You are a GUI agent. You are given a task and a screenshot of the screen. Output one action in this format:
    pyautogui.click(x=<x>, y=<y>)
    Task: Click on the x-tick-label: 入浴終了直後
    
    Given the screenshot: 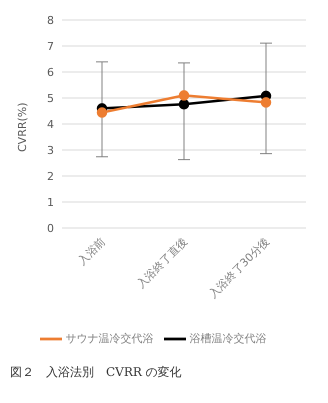 What is the action you would take?
    pyautogui.click(x=162, y=262)
    